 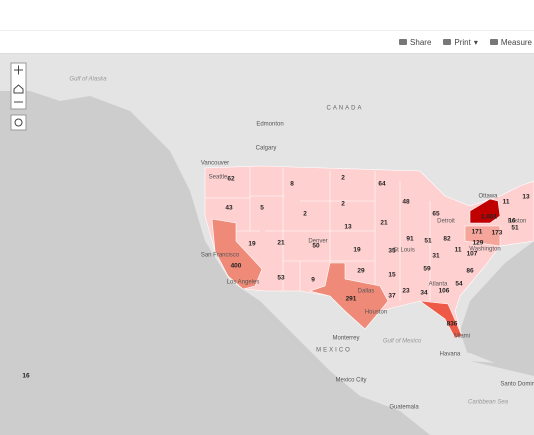 I want to click on state-fl, so click(x=440, y=319).